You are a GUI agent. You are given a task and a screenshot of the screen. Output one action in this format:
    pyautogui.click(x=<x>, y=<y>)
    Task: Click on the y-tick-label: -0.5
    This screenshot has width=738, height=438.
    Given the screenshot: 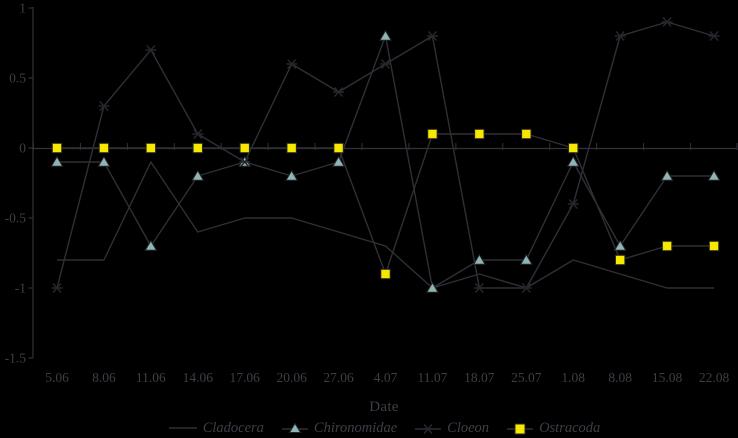 What is the action you would take?
    pyautogui.click(x=16, y=218)
    